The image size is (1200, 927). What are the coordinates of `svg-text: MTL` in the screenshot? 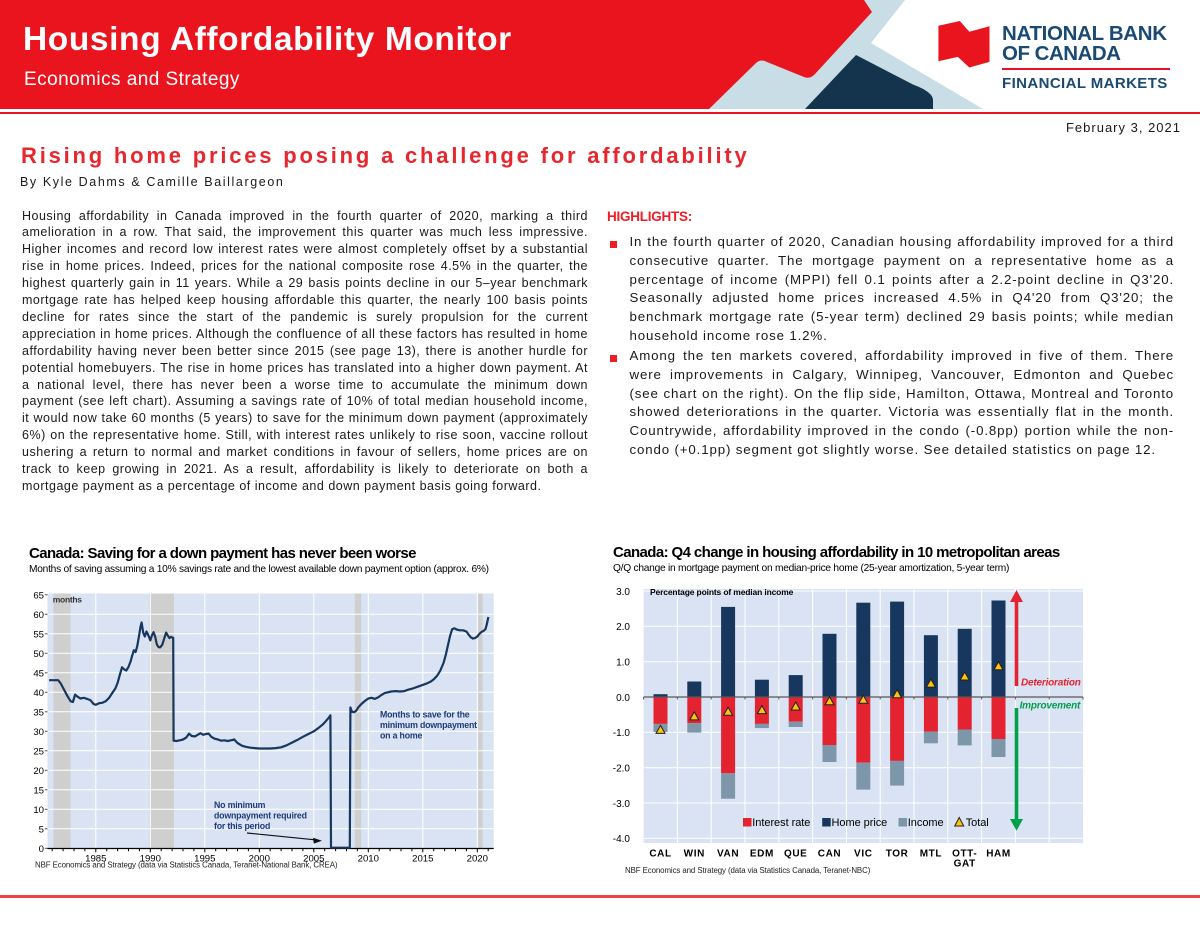 It's located at (931, 854).